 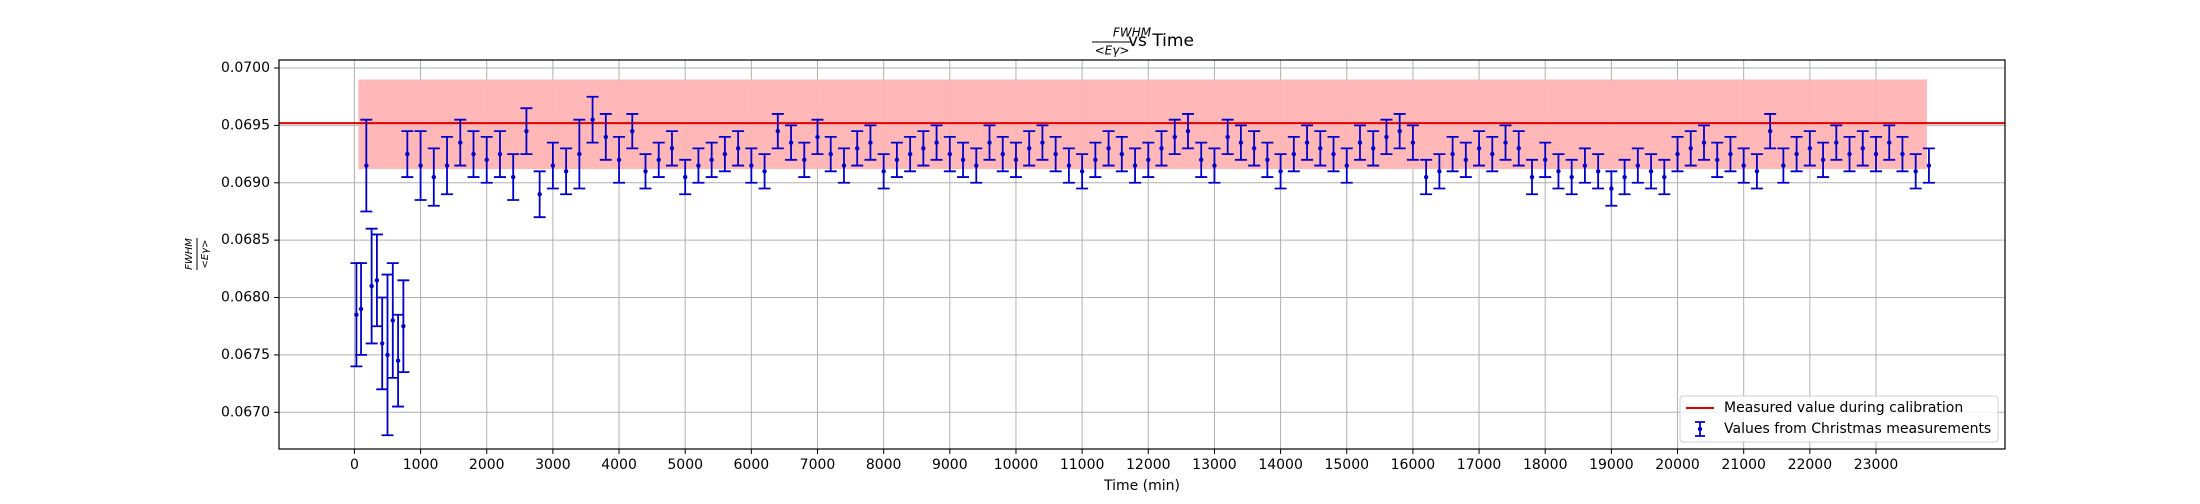 I want to click on x-tick-label: 9000, so click(x=950, y=465).